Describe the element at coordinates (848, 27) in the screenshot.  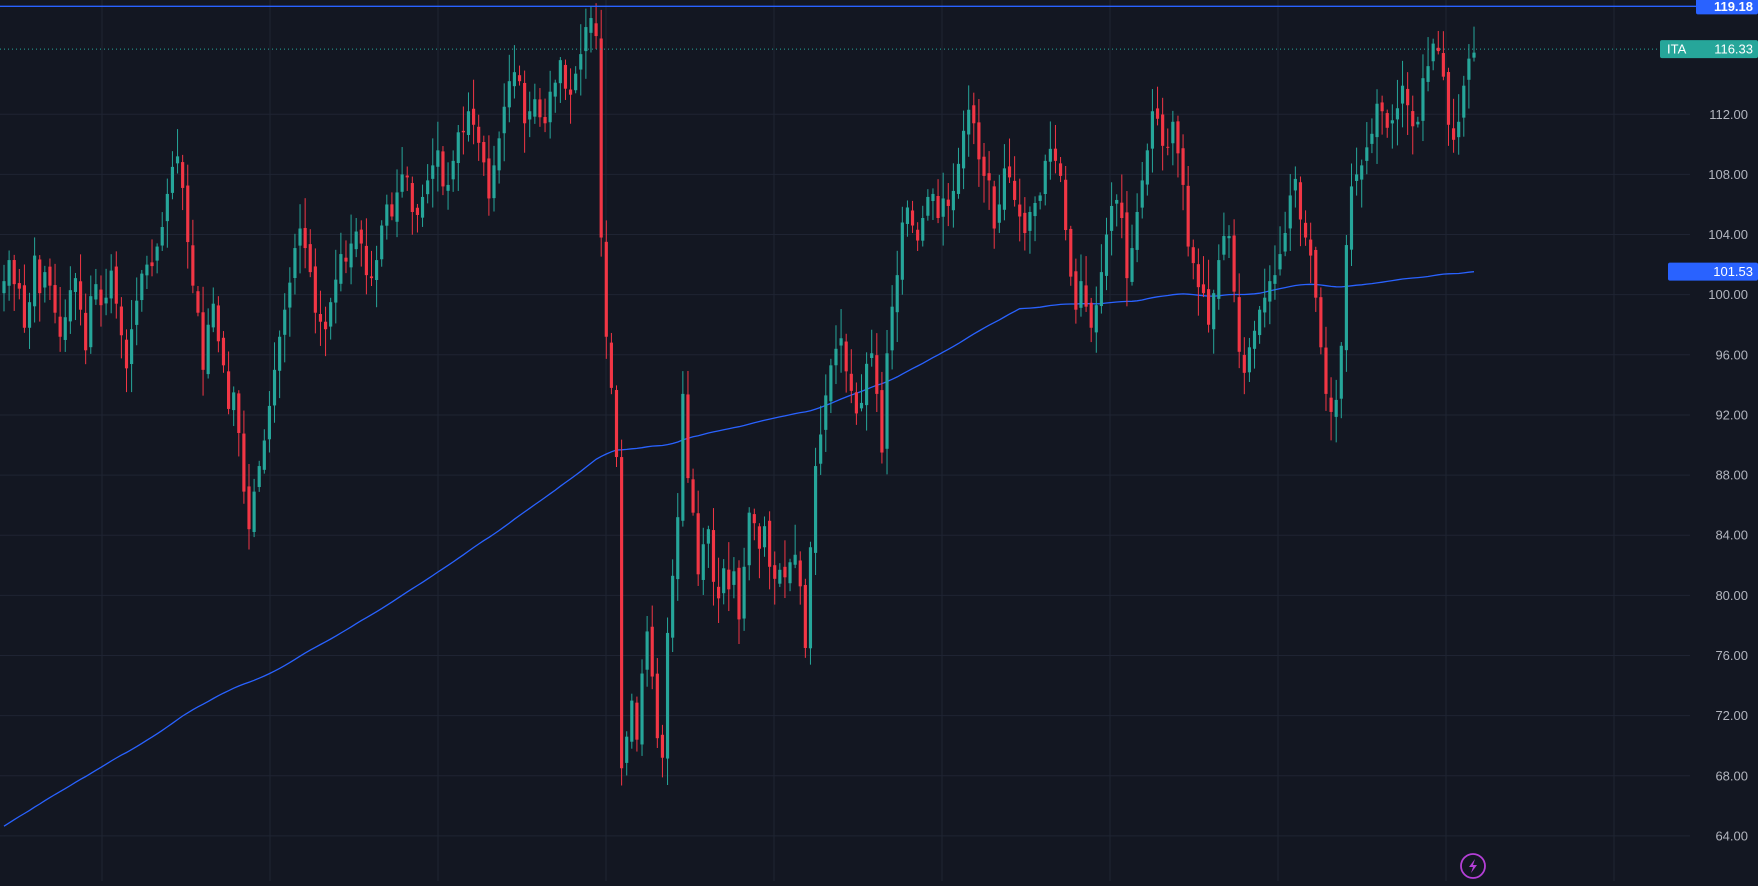
I see `horizontal-level-layer` at that location.